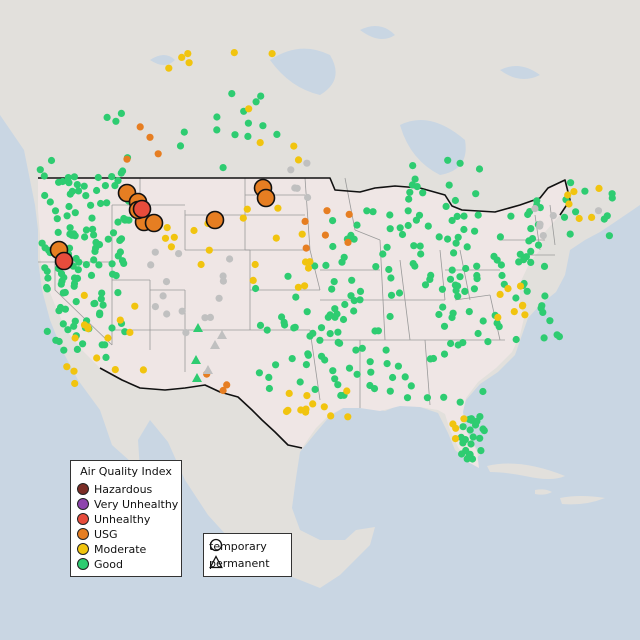 This screenshot has height=640, width=640. I want to click on legend-item-good: Good, so click(100, 564).